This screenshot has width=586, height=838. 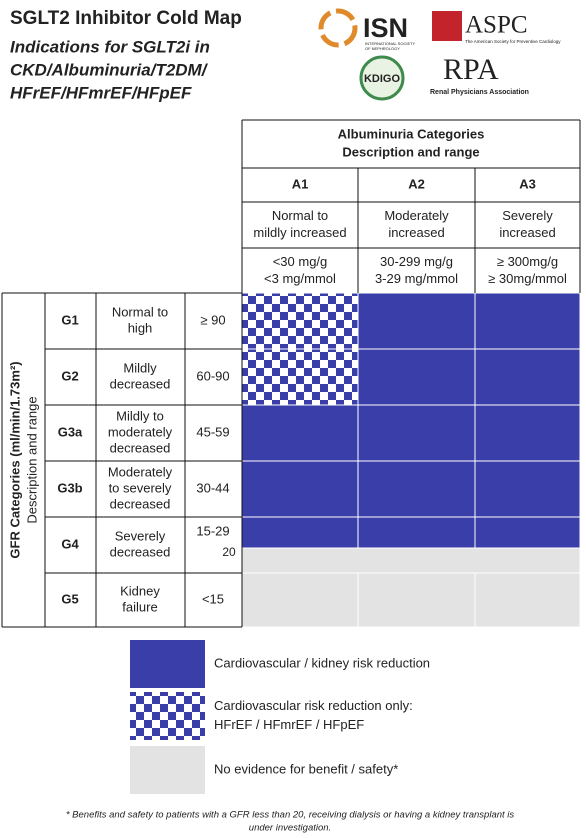 I want to click on row-range: 30-44, so click(x=212, y=487).